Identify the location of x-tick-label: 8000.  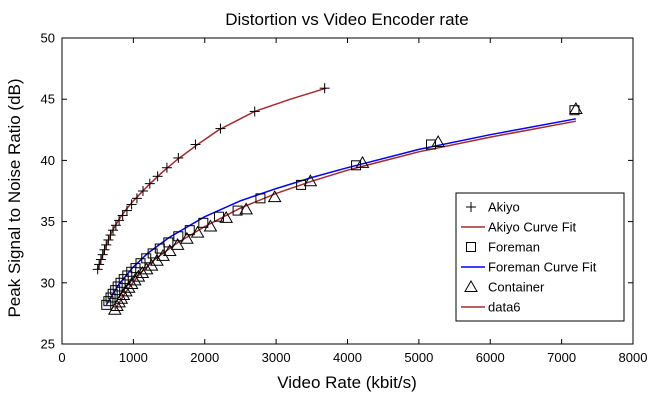
(633, 357).